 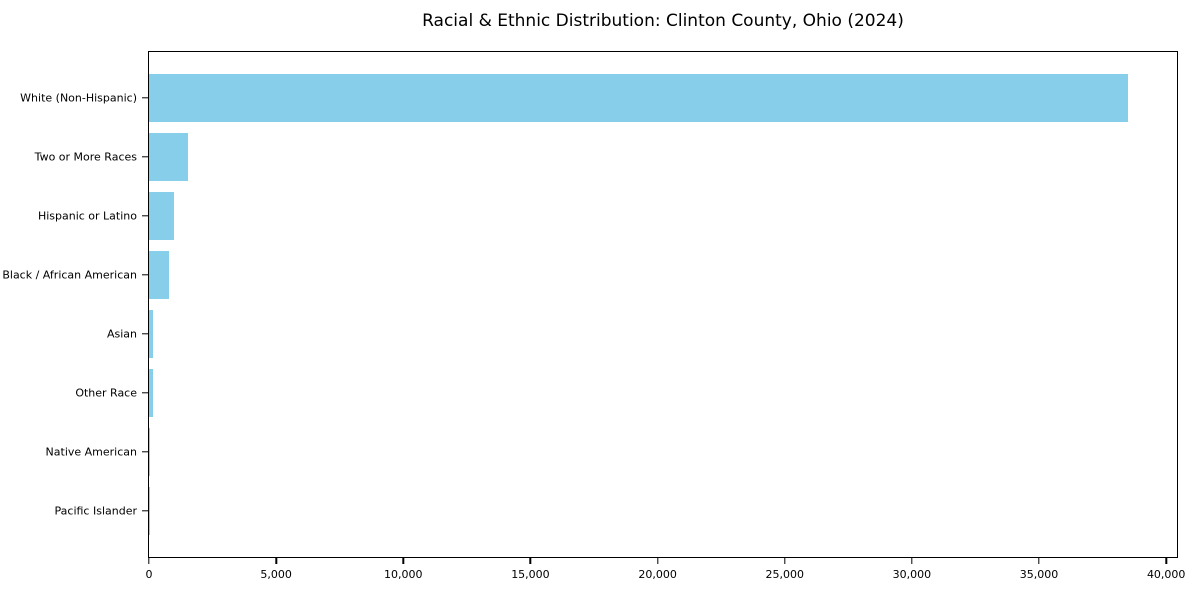 What do you see at coordinates (912, 574) in the screenshot?
I see `x-tick-label: 30,000` at bounding box center [912, 574].